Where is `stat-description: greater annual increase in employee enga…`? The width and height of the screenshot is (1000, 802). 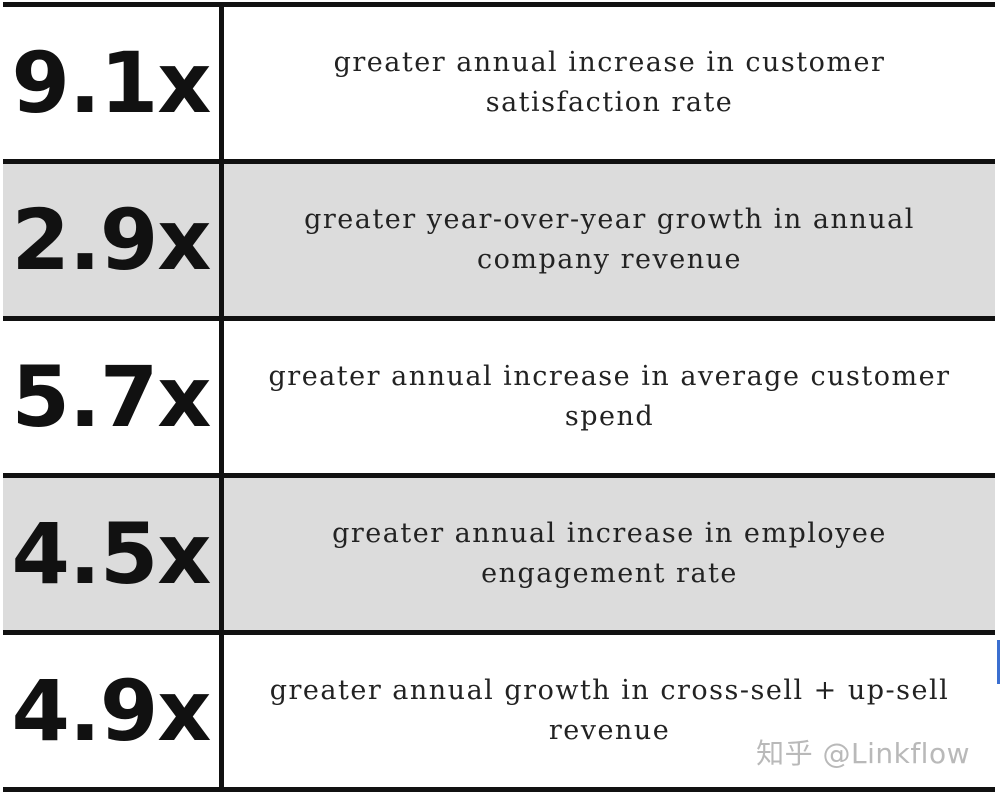
stat-description: greater annual increase in employee enga… is located at coordinates (609, 553).